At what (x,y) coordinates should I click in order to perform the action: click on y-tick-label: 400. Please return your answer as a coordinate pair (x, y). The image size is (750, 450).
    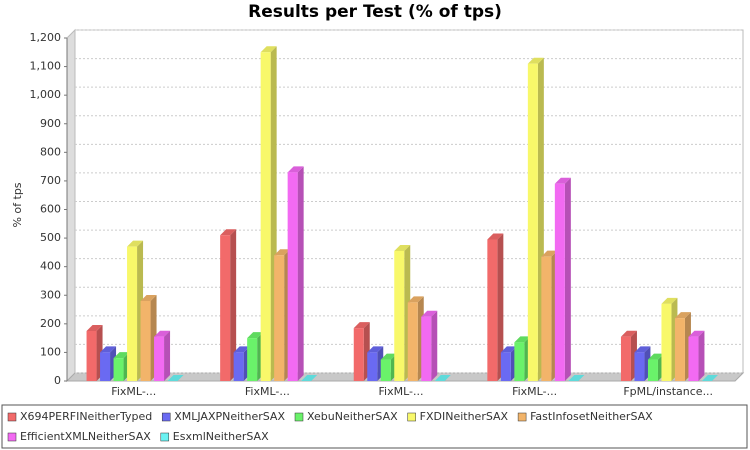
    Looking at the image, I should click on (50, 266).